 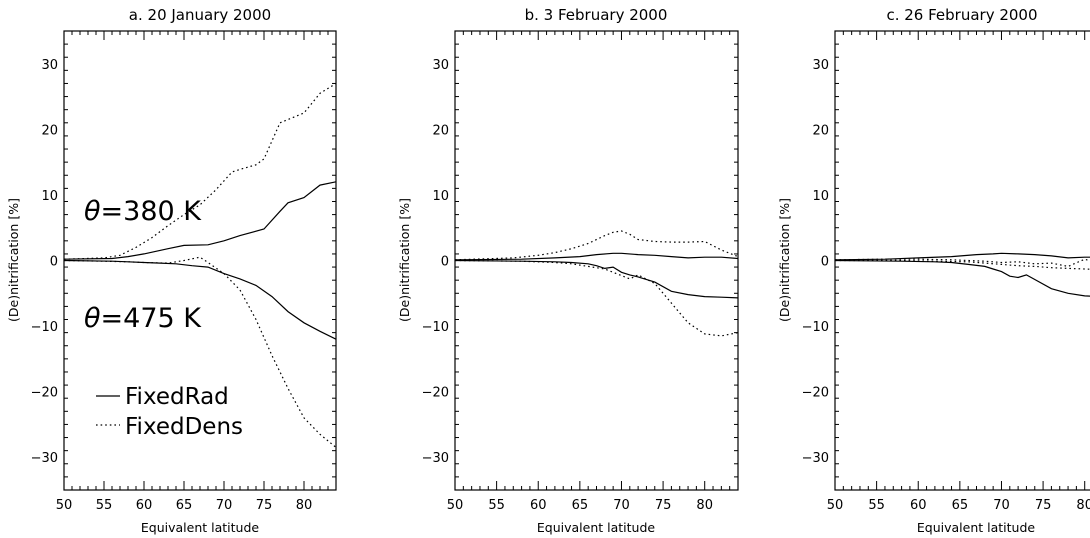 What do you see at coordinates (976, 527) in the screenshot?
I see `panel-c-xlabel: Equivalent latitude` at bounding box center [976, 527].